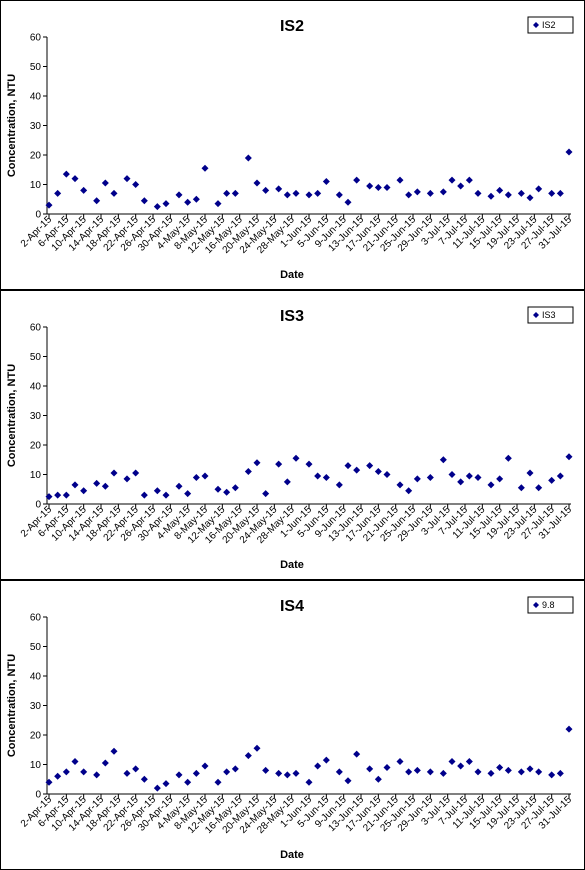  Describe the element at coordinates (292, 26) in the screenshot. I see `chart-title: IS2` at that location.